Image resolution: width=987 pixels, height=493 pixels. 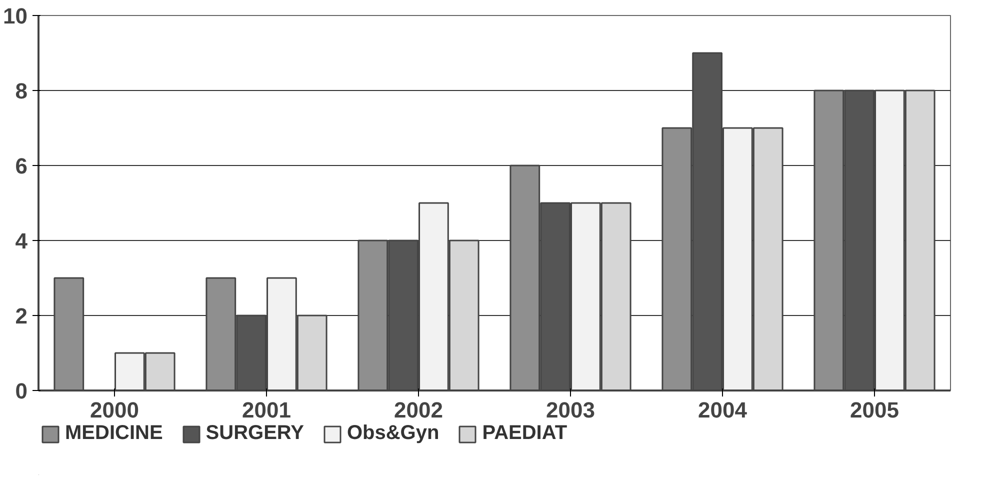 I want to click on x-tick-label: 2003, so click(x=570, y=410).